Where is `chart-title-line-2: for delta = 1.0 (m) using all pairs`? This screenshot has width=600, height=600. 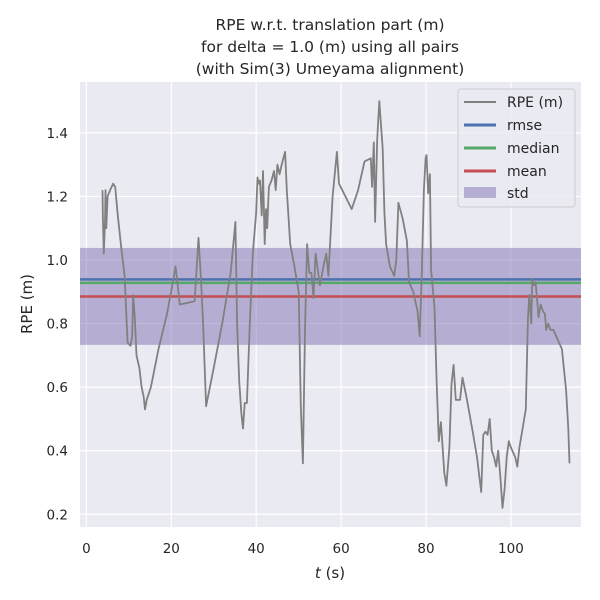
chart-title-line-2: for delta = 1.0 (m) using all pairs is located at coordinates (330, 47).